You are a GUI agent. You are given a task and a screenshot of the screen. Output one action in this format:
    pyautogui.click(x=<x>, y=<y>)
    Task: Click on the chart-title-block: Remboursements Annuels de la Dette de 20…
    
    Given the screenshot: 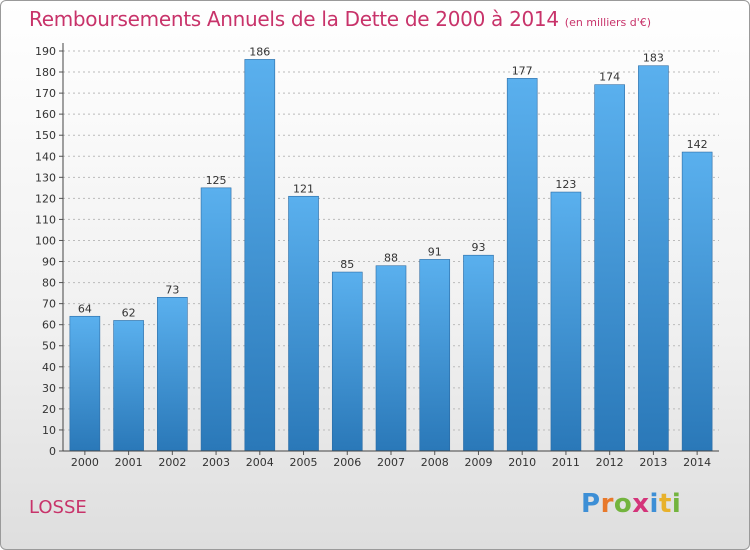 What is the action you would take?
    pyautogui.click(x=340, y=19)
    